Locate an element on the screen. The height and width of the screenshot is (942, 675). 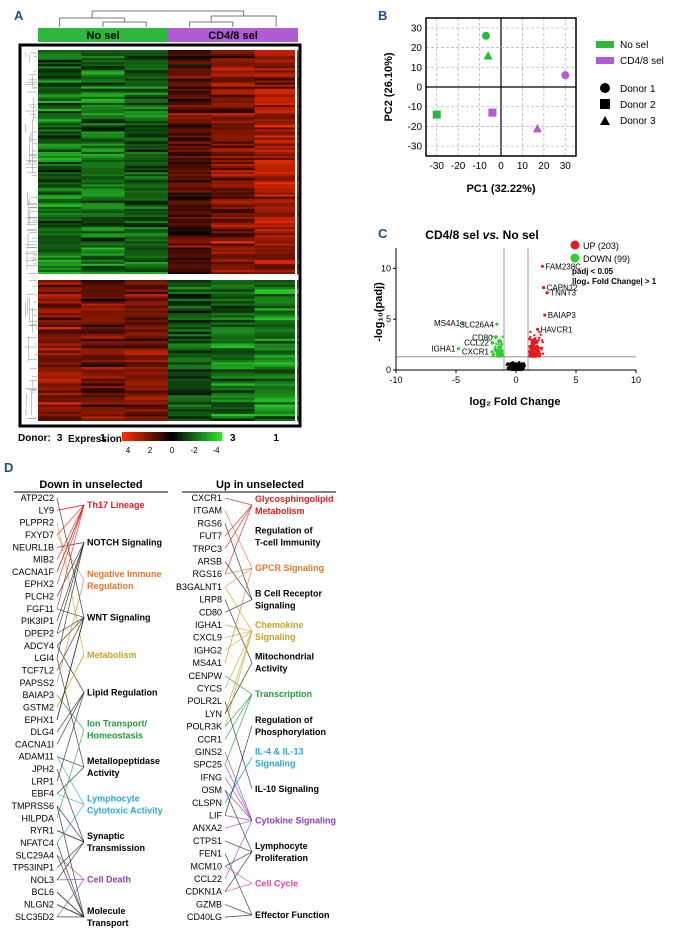
group-bar-no-sel is located at coordinates (103, 35).